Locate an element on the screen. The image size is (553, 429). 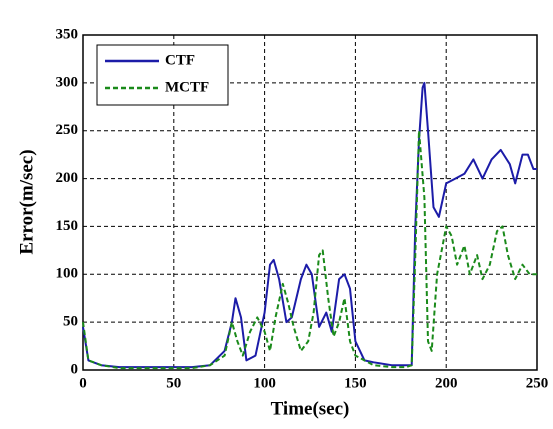
x-tick-label: 150 is located at coordinates (355, 383).